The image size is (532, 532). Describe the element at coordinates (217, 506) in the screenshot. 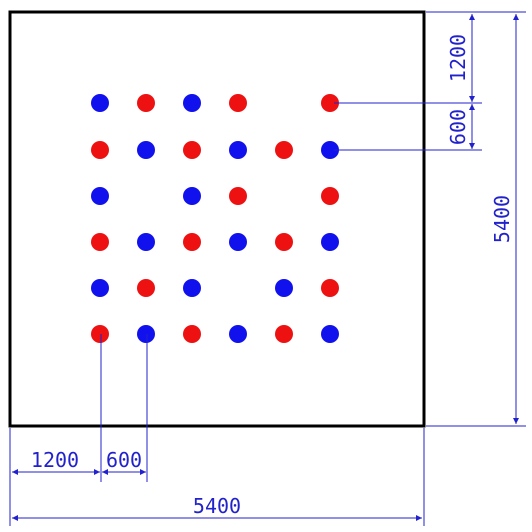

I see `dim-text-bottom-total: 5400` at that location.